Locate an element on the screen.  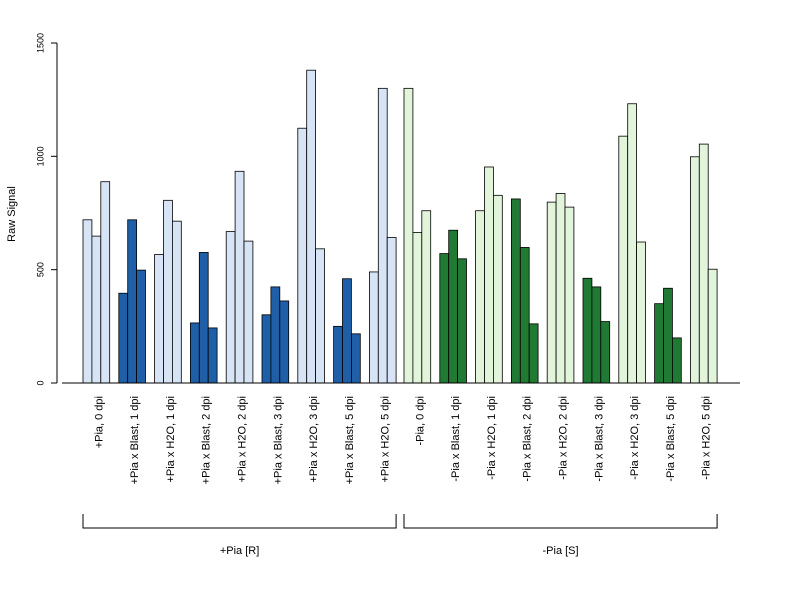
category-label: -Pia x H2O, 2 dpi is located at coordinates (563, 438).